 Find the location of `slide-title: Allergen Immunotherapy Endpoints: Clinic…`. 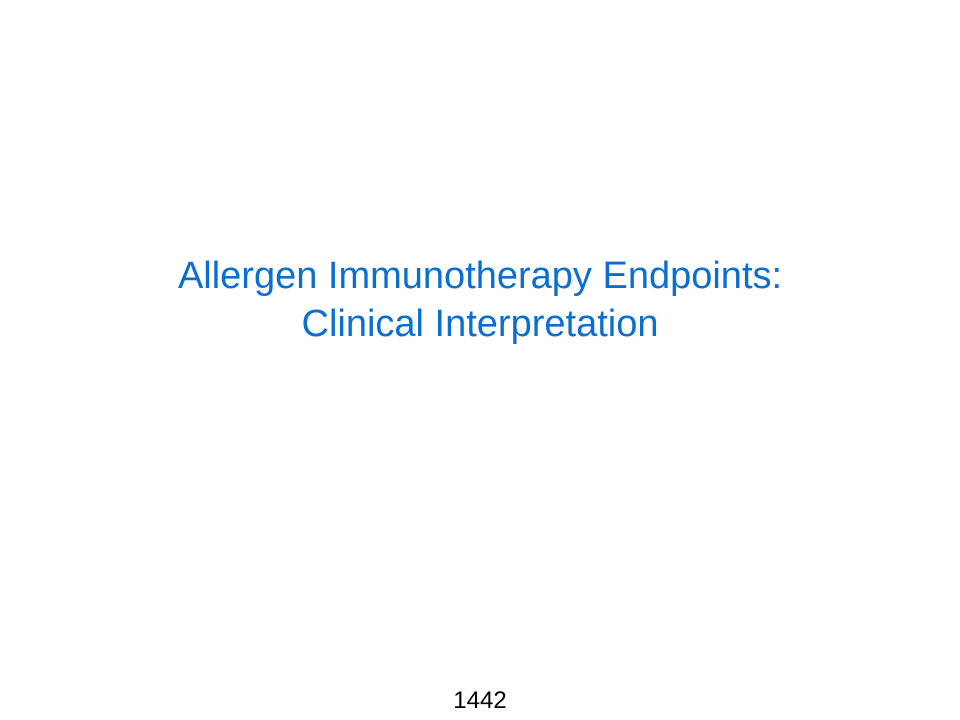

slide-title: Allergen Immunotherapy Endpoints: Clinic… is located at coordinates (480, 300).